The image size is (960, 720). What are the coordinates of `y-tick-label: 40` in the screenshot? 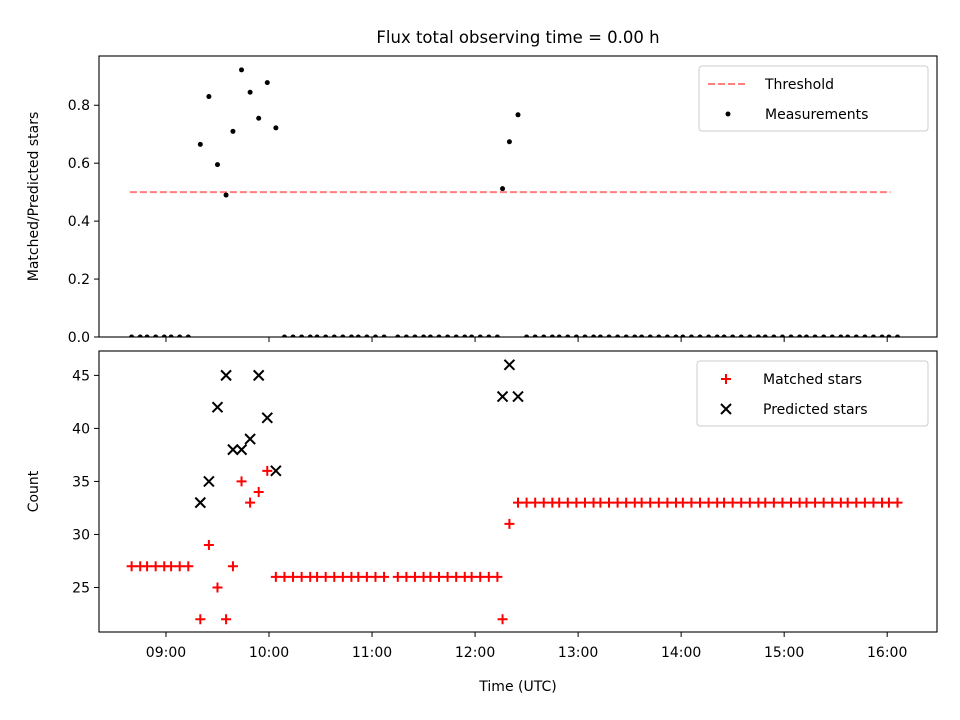 It's located at (81, 429).